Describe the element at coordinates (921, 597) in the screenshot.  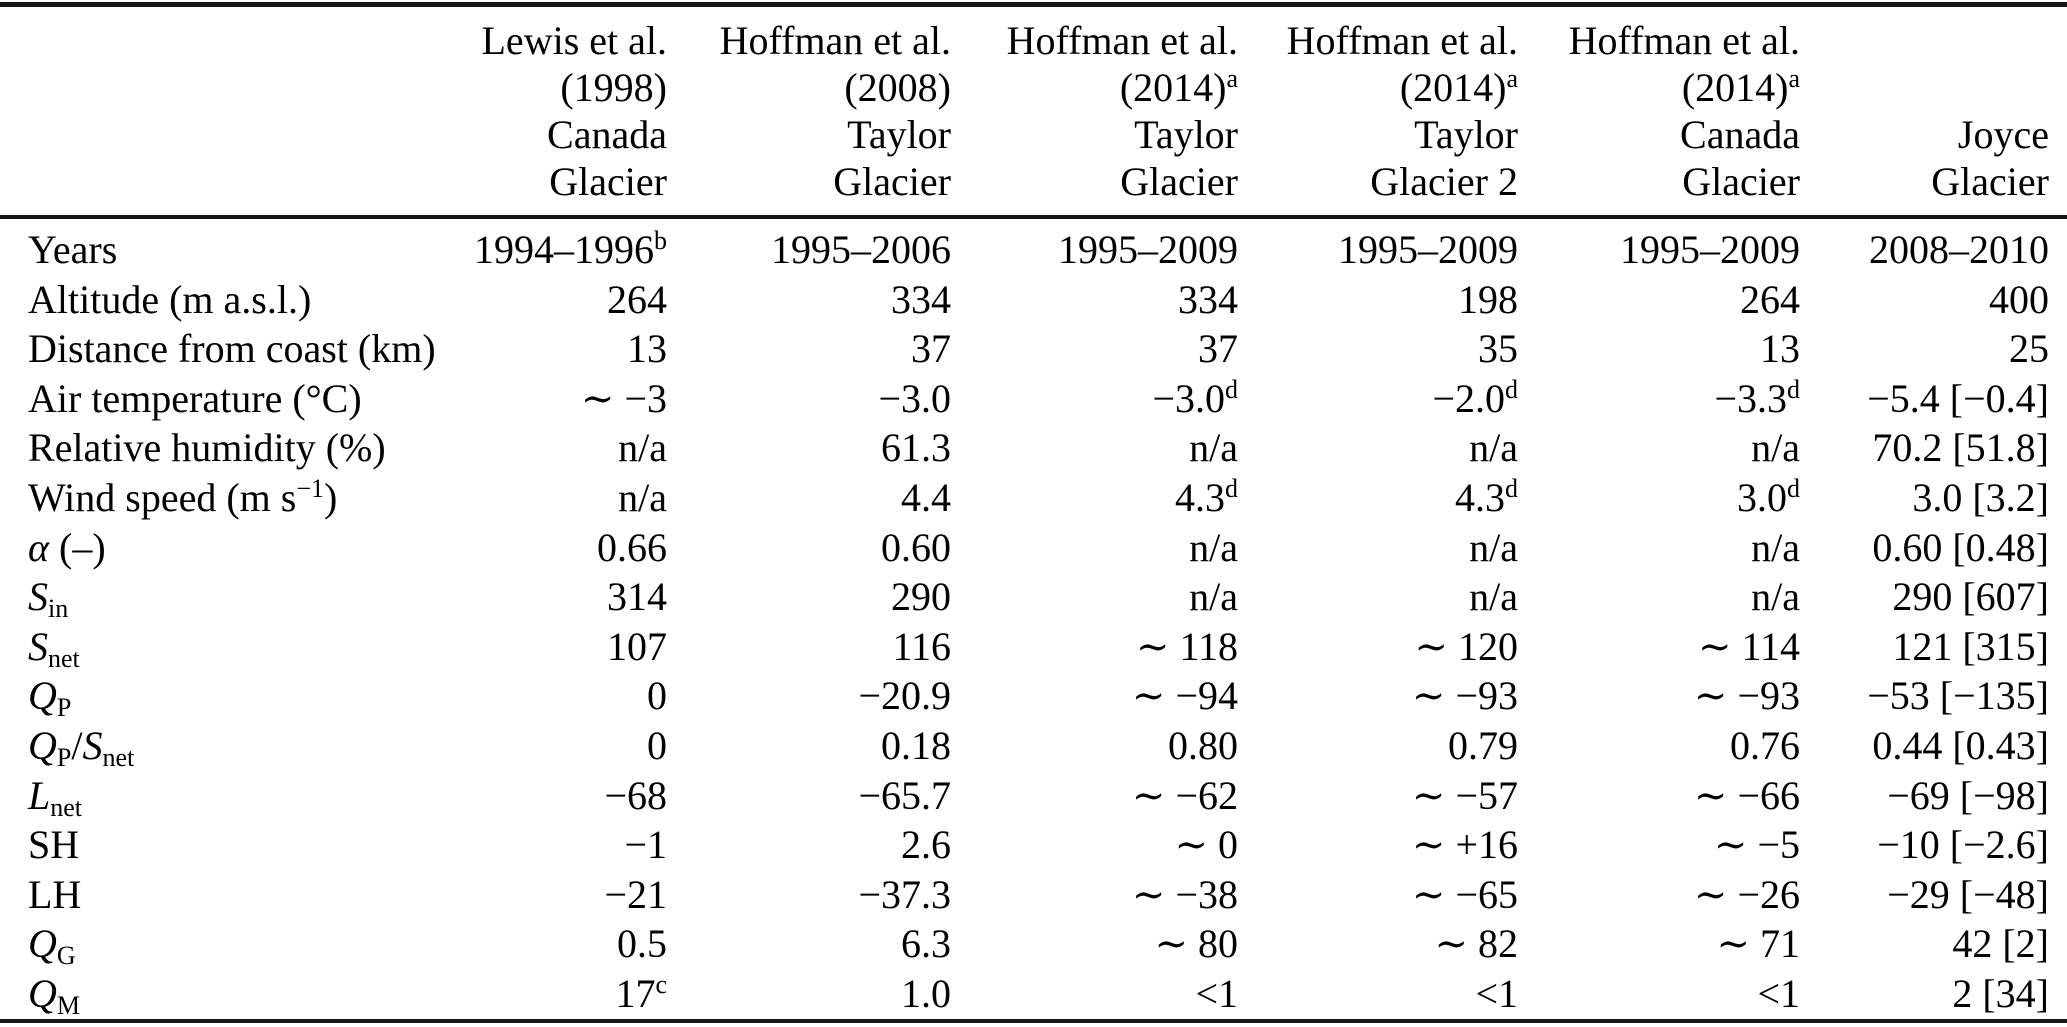
I see `cell-value: 290` at that location.